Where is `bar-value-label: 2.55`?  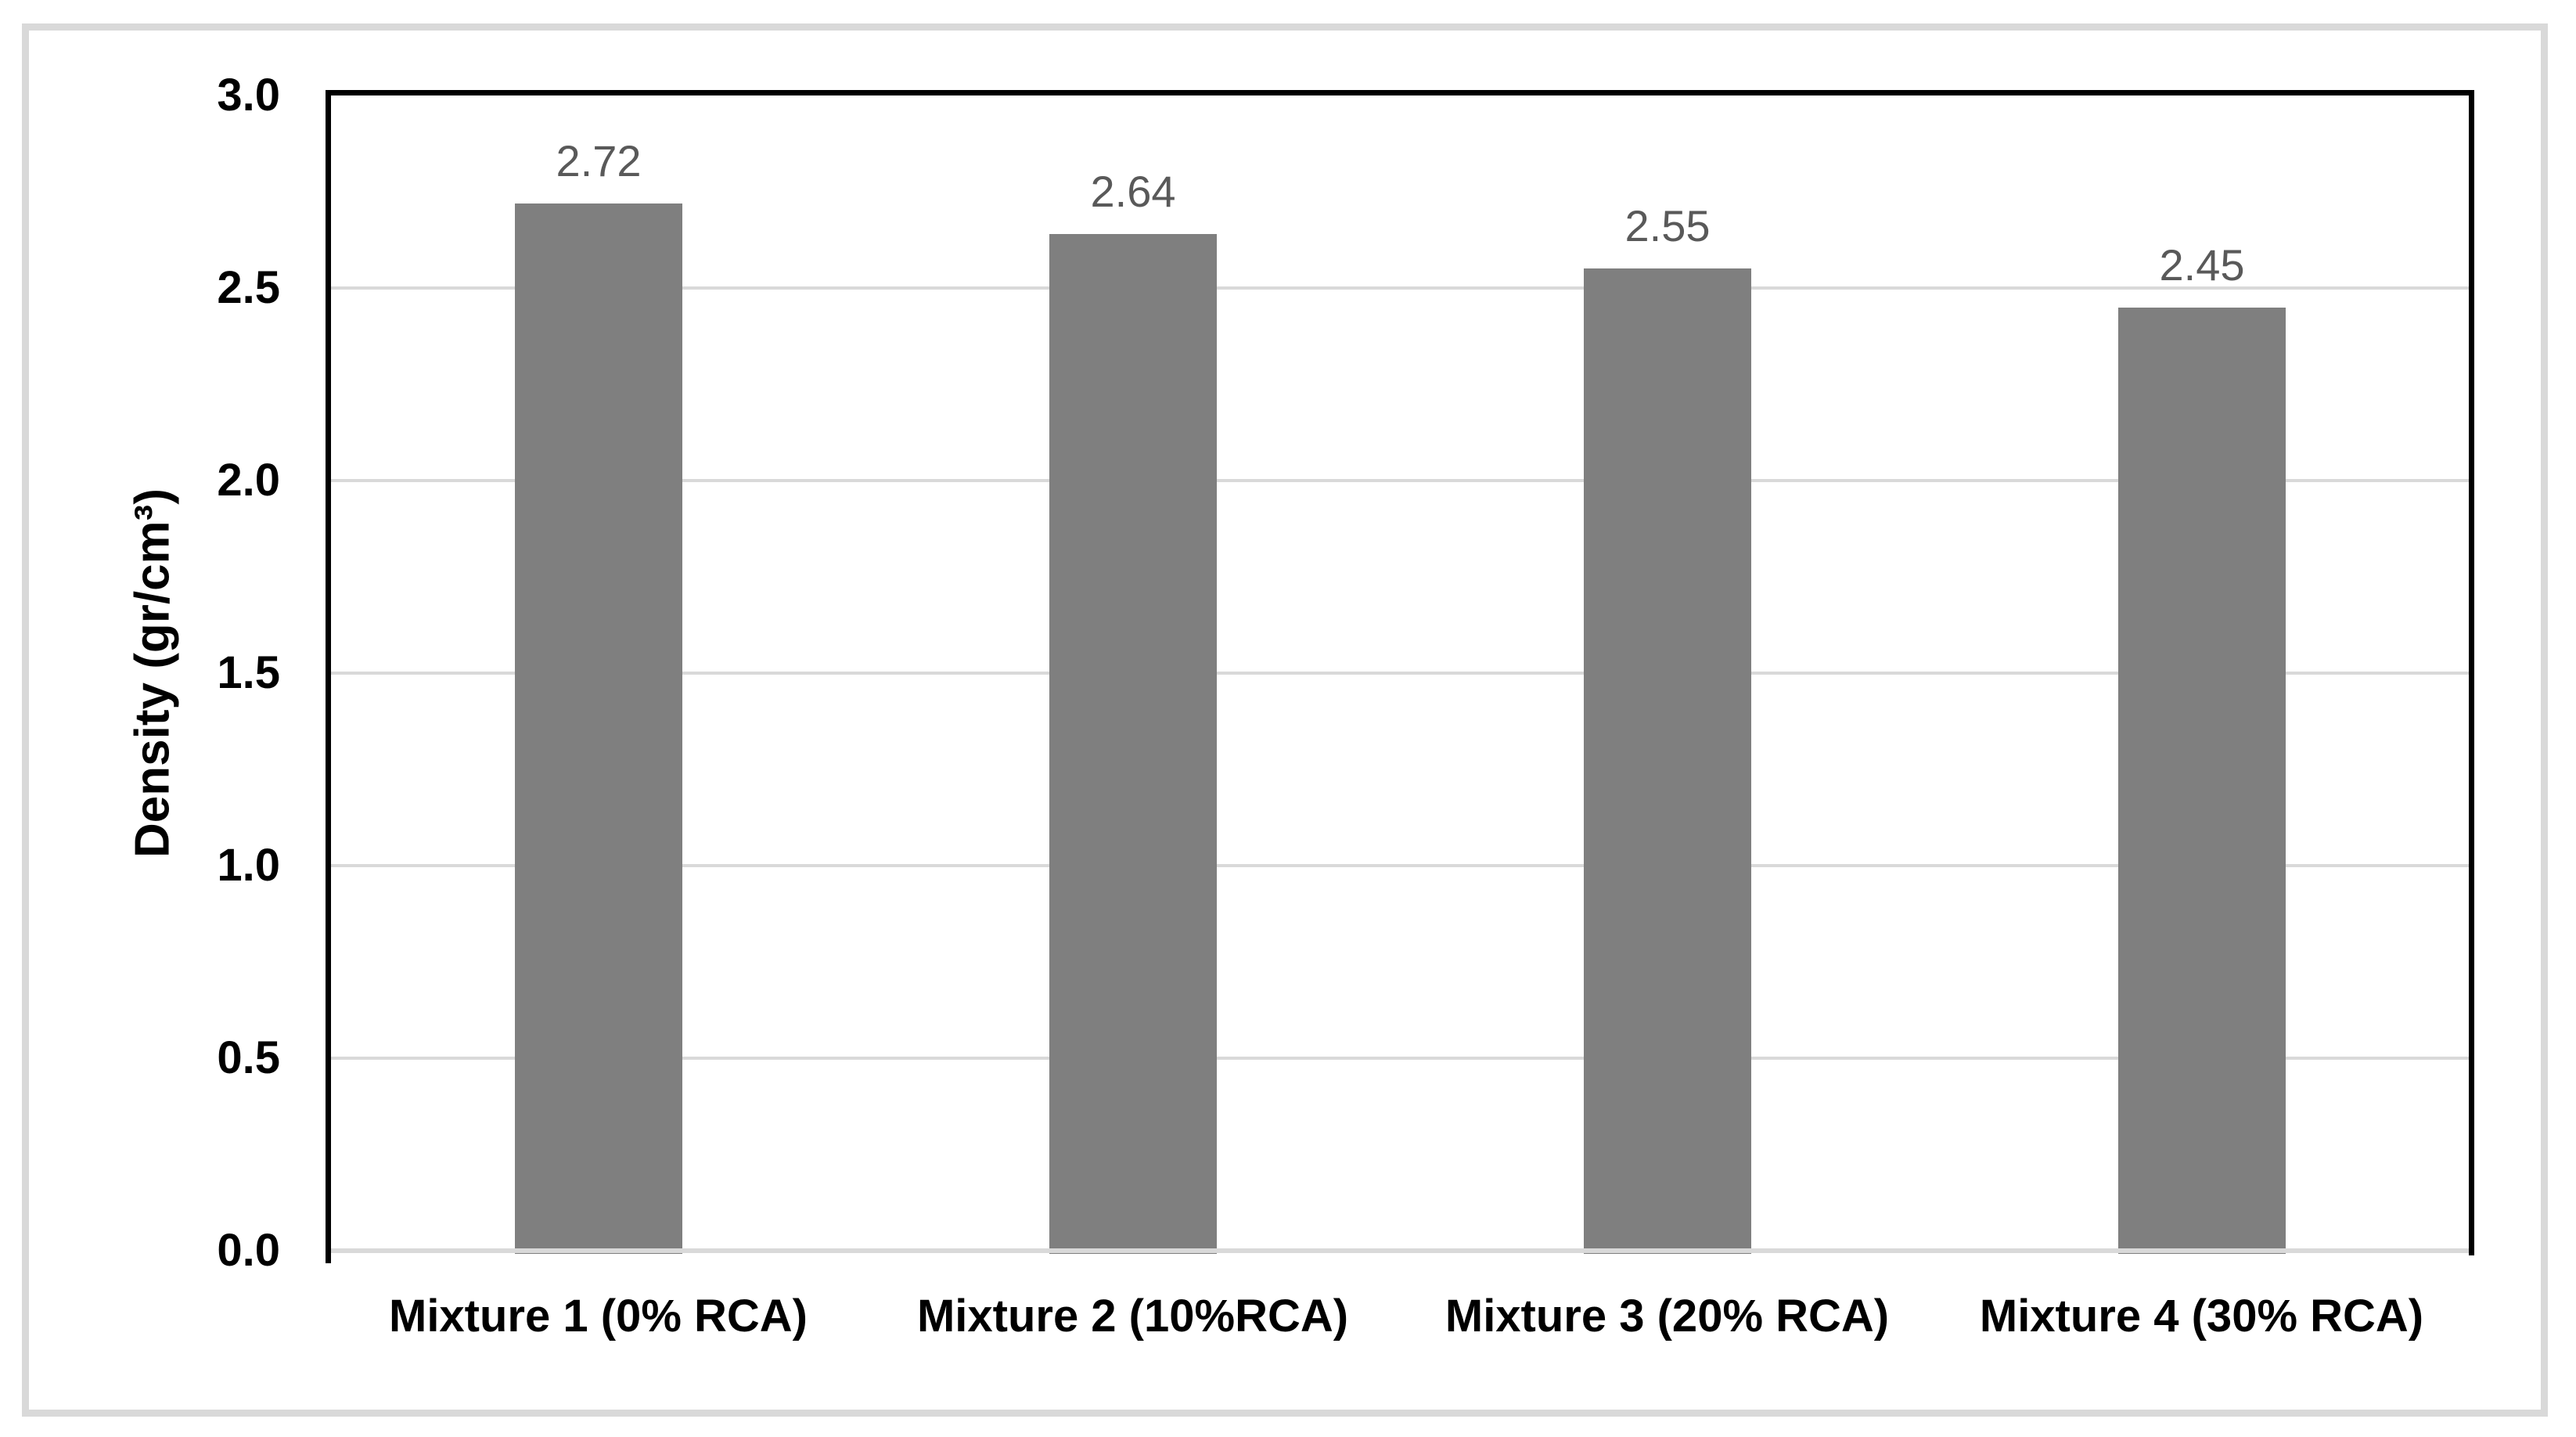 bar-value-label: 2.55 is located at coordinates (1667, 226).